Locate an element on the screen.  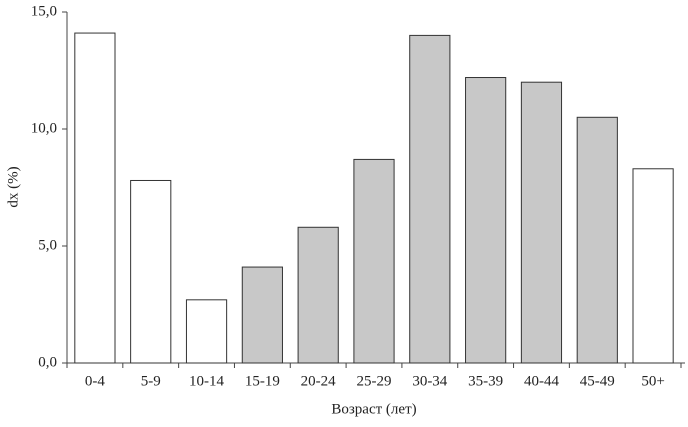
x-tick-label: 15-19 is located at coordinates (262, 381).